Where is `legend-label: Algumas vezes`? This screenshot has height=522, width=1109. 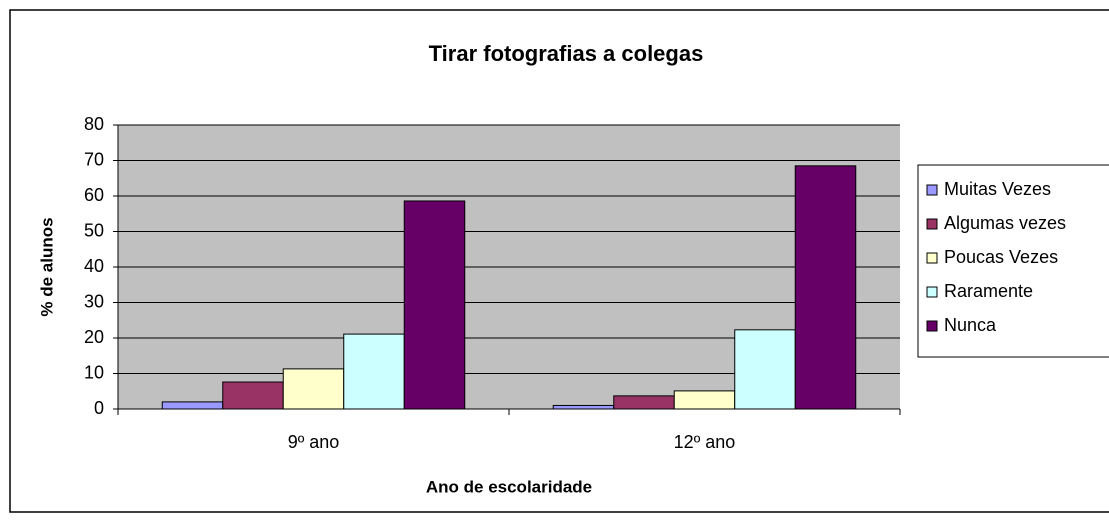
legend-label: Algumas vezes is located at coordinates (1005, 223).